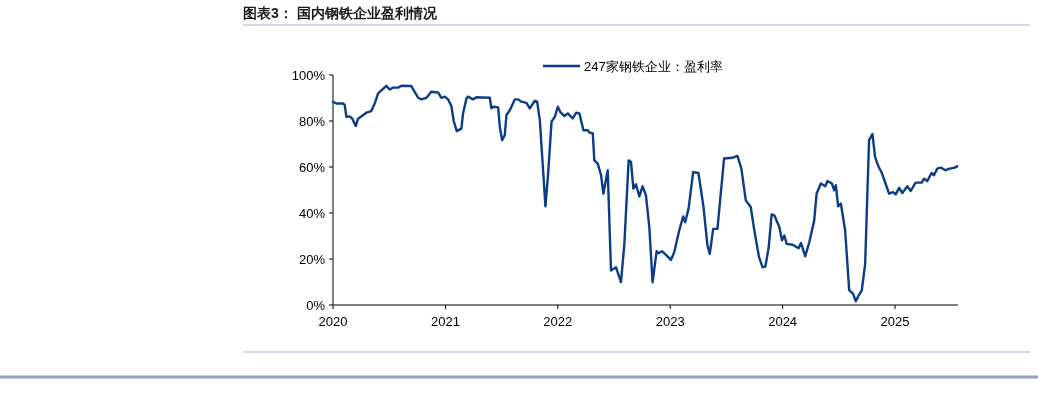 Image resolution: width=1038 pixels, height=394 pixels. I want to click on y-tick-label: 80%, so click(312, 121).